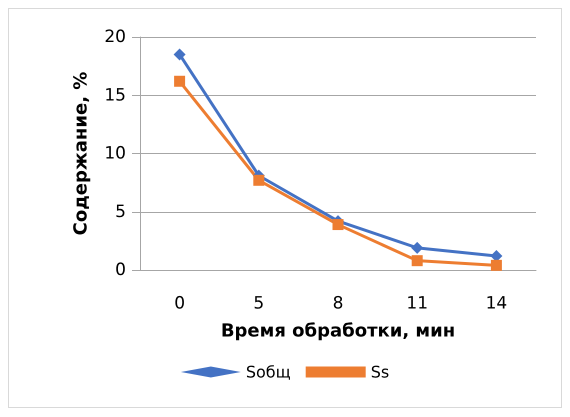 The image size is (570, 417). I want to click on legend-label: Ss, so click(380, 372).